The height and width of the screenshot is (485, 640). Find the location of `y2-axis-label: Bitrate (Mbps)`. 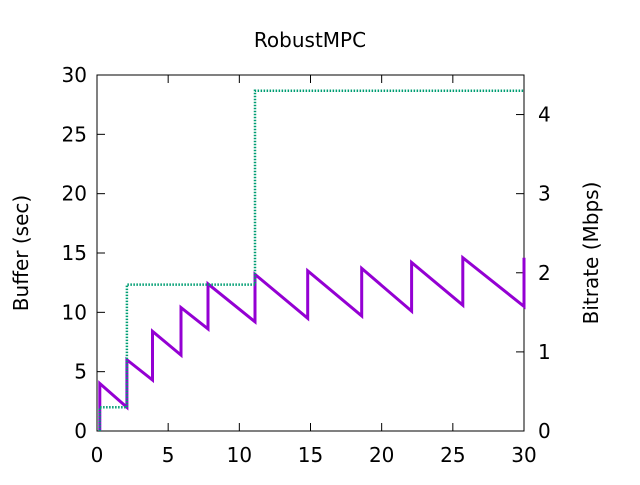

y2-axis-label: Bitrate (Mbps) is located at coordinates (591, 253).